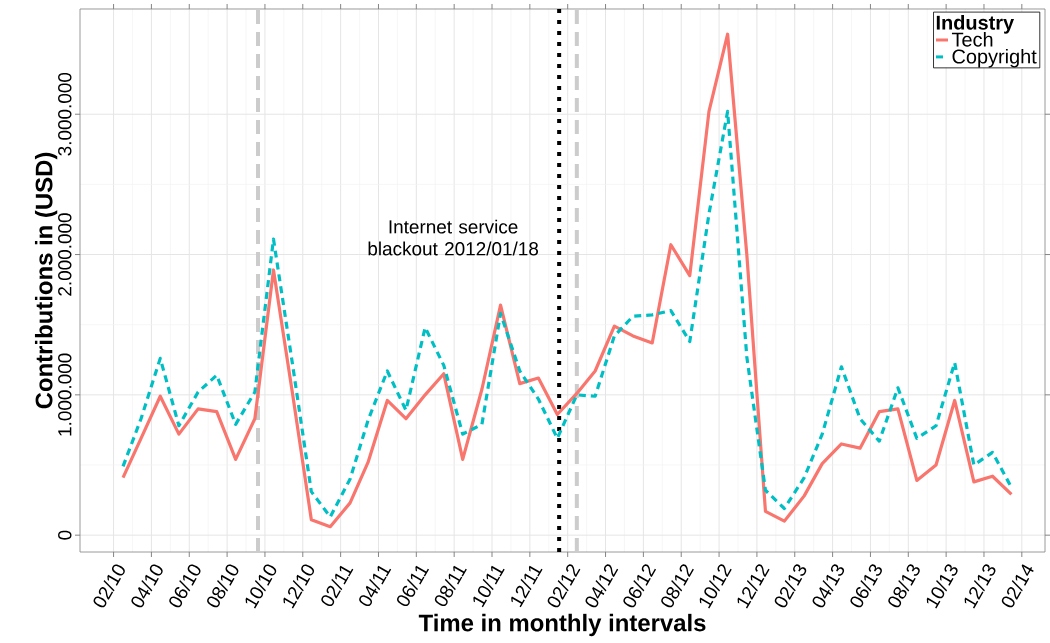  What do you see at coordinates (994, 58) in the screenshot?
I see `legend-label: Copyright` at bounding box center [994, 58].